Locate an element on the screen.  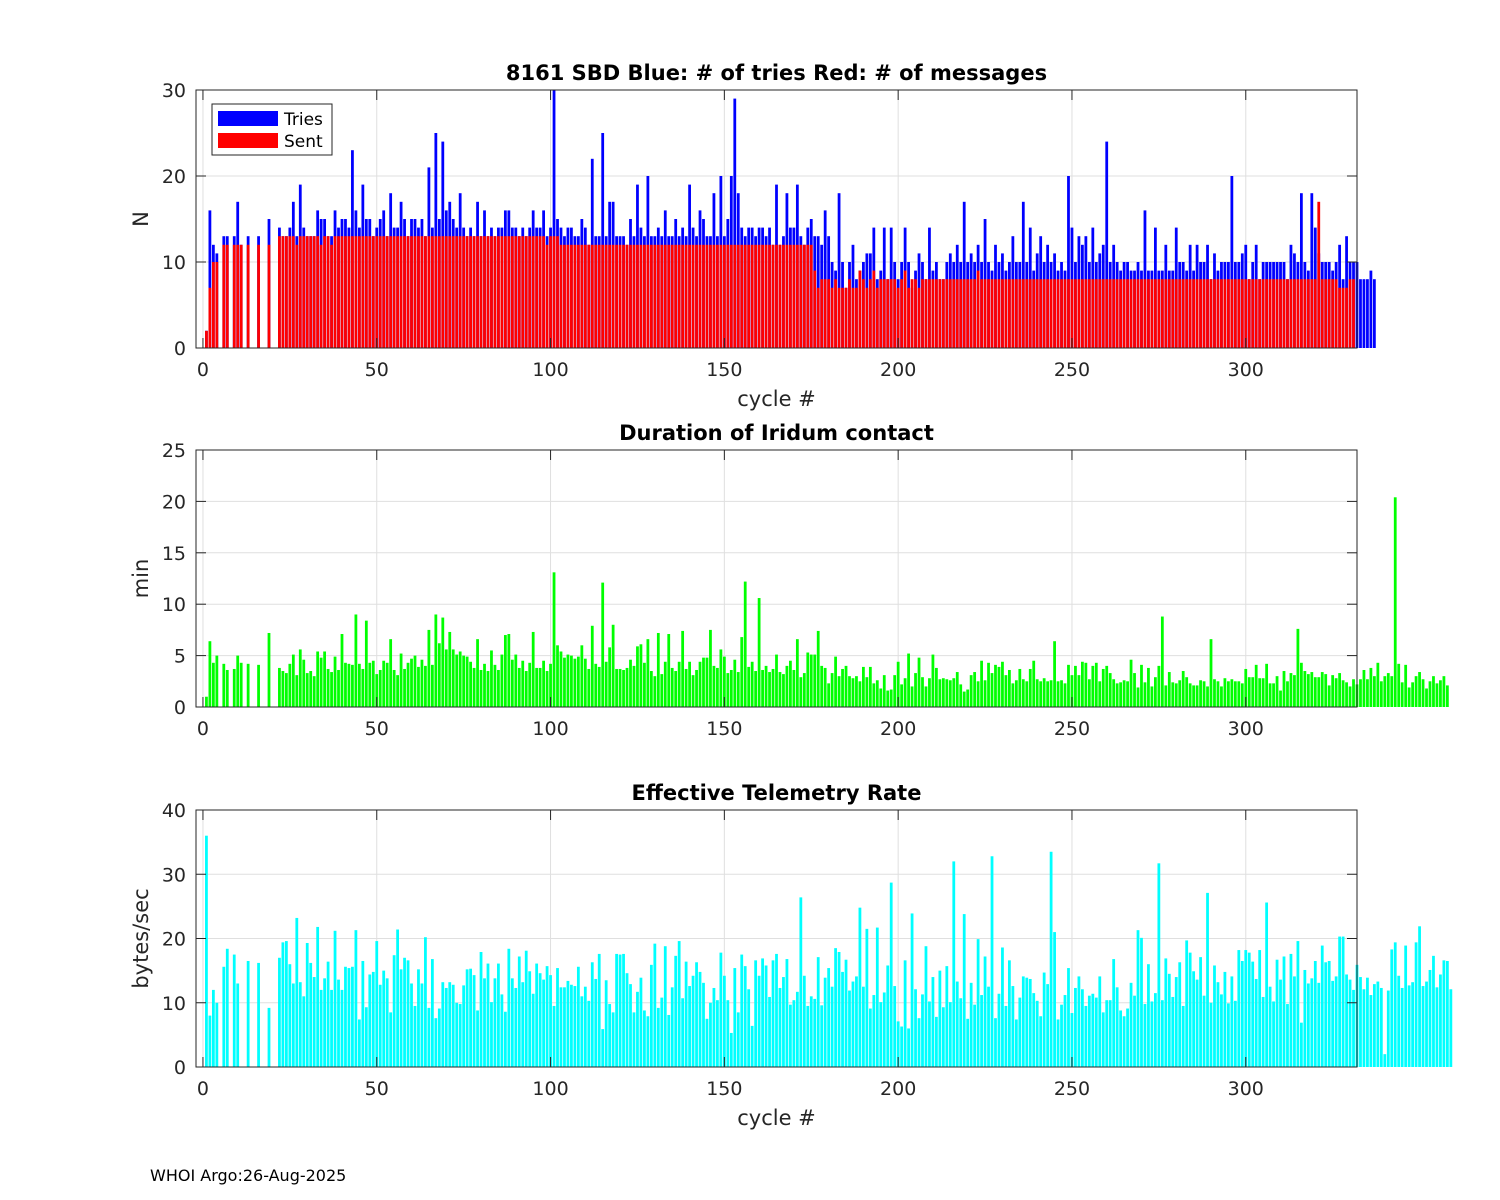
x-tick-label: 100 is located at coordinates (550, 370).